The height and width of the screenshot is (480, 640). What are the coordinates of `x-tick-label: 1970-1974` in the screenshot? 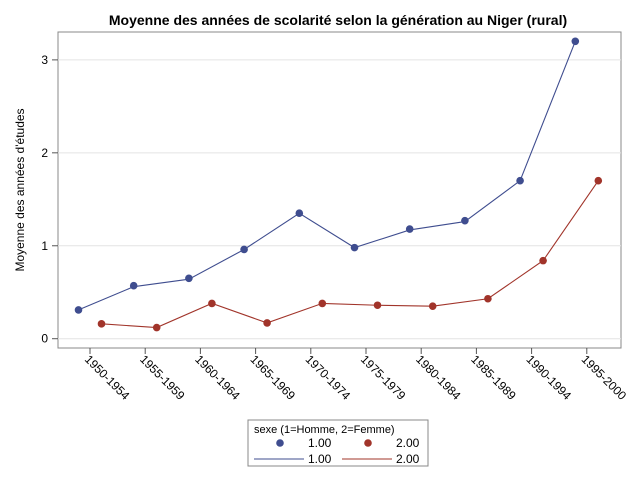 It's located at (328, 377).